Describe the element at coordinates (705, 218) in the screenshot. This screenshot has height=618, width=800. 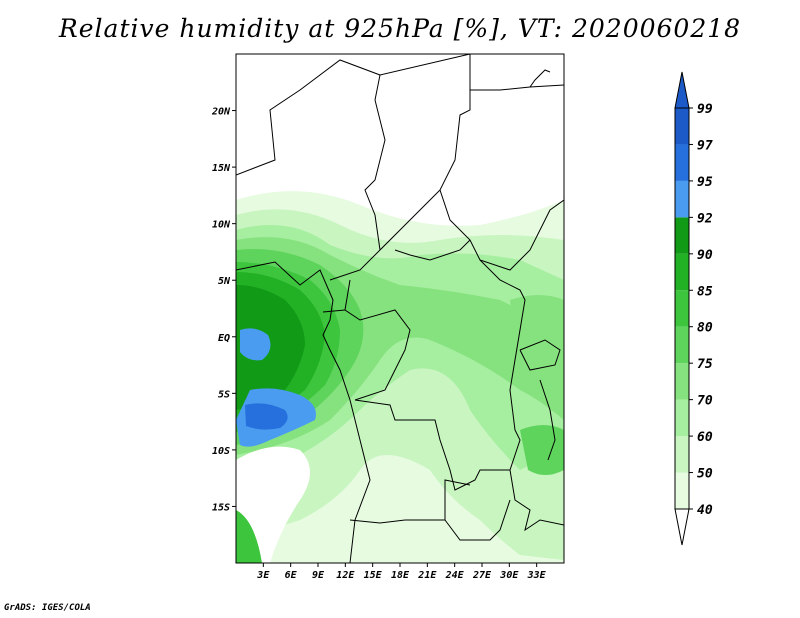
I see `colorbar-label: 92` at that location.